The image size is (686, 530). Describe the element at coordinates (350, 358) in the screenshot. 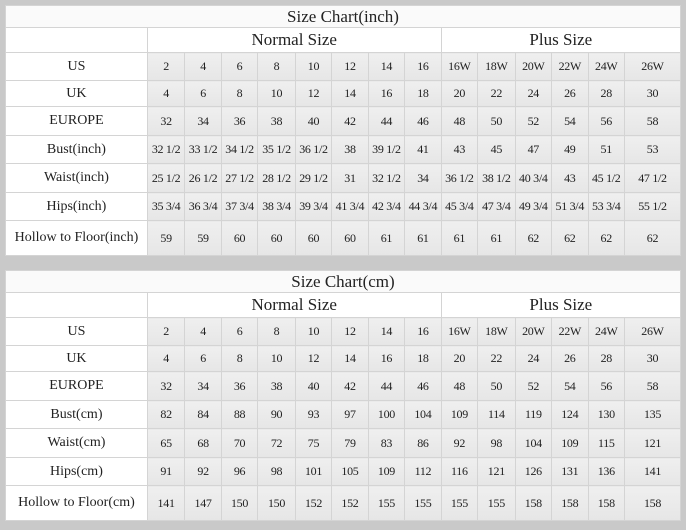

I see `table-cell: 14` at that location.